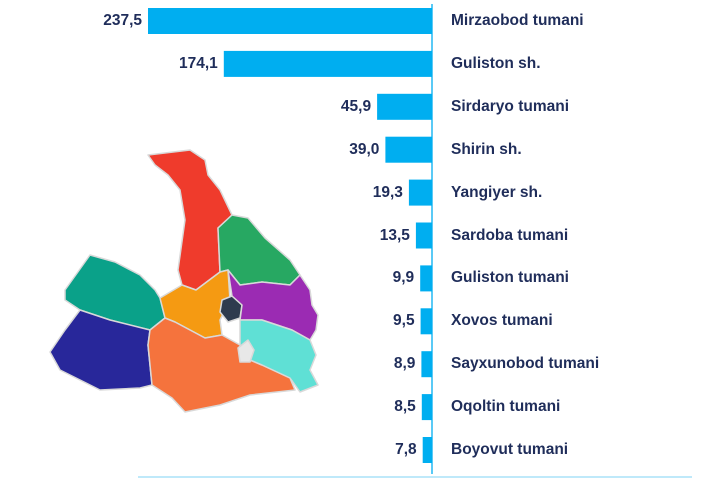 The width and height of the screenshot is (715, 491). Describe the element at coordinates (198, 63) in the screenshot. I see `data-label: 174,1` at that location.